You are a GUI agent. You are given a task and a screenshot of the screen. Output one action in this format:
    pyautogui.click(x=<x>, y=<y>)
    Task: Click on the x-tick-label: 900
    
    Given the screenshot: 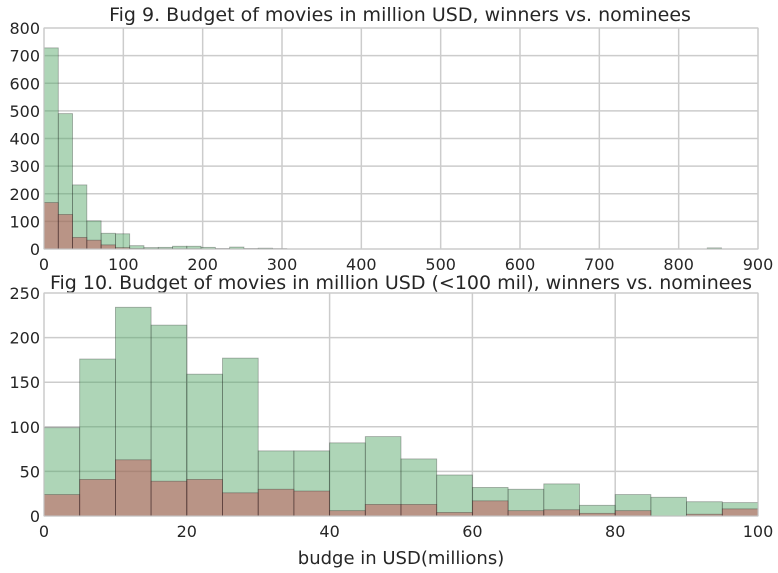 What is the action you would take?
    pyautogui.click(x=758, y=264)
    